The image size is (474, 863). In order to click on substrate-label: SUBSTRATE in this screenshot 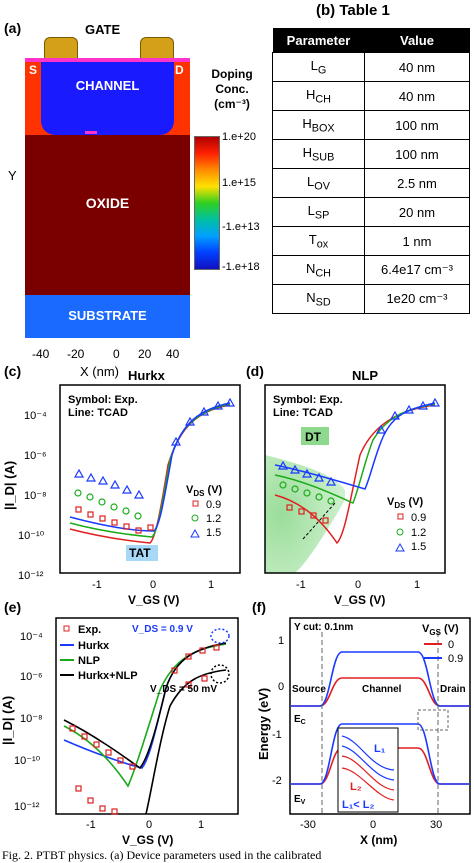, I will do `click(107, 315)`.